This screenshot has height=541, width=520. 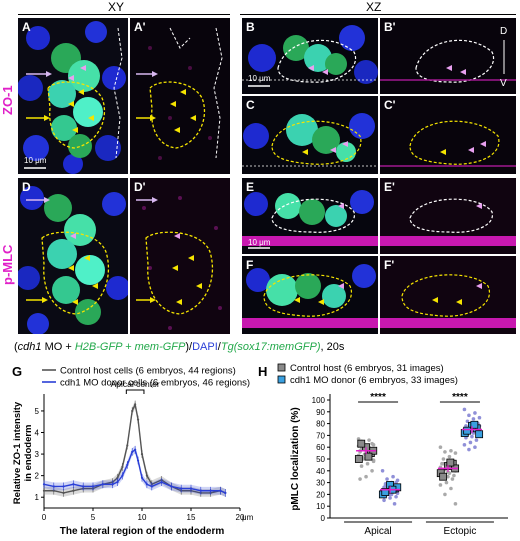 What do you see at coordinates (448, 295) in the screenshot?
I see `micrograph-f-prime-image` at bounding box center [448, 295].